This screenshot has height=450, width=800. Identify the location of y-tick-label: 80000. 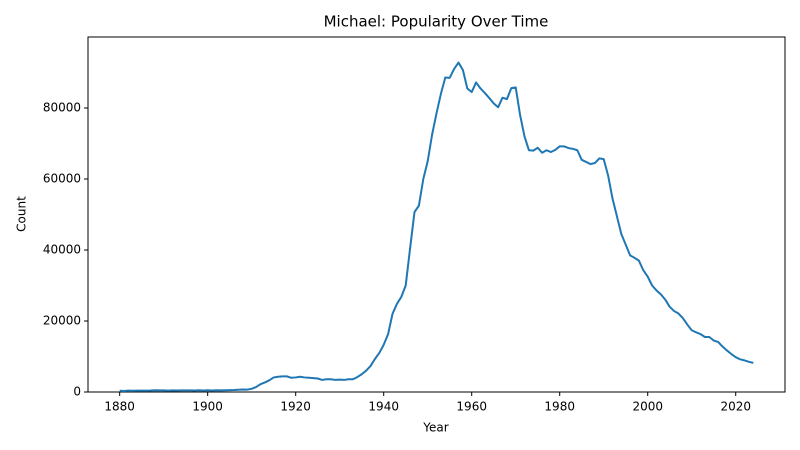
(62, 108).